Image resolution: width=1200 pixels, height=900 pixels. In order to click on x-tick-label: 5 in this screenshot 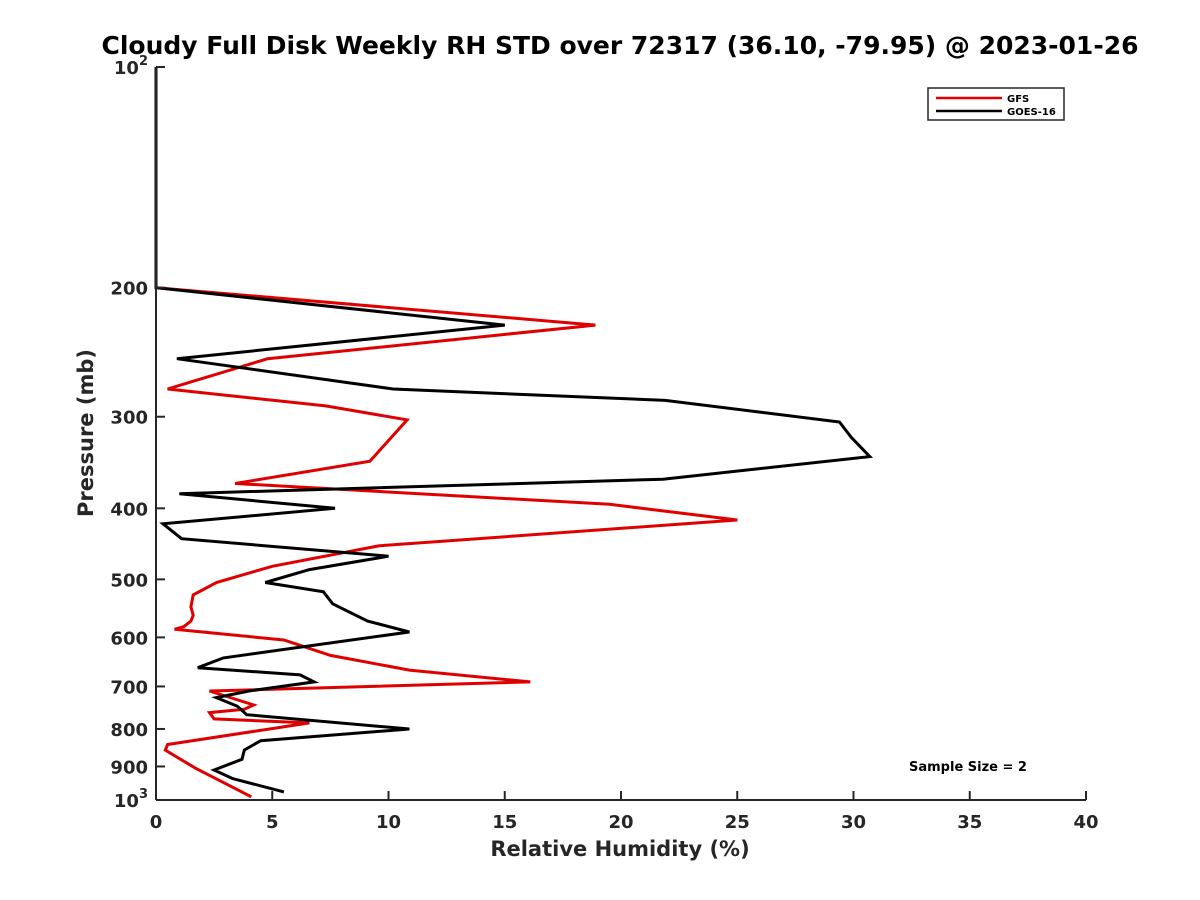, I will do `click(272, 822)`.